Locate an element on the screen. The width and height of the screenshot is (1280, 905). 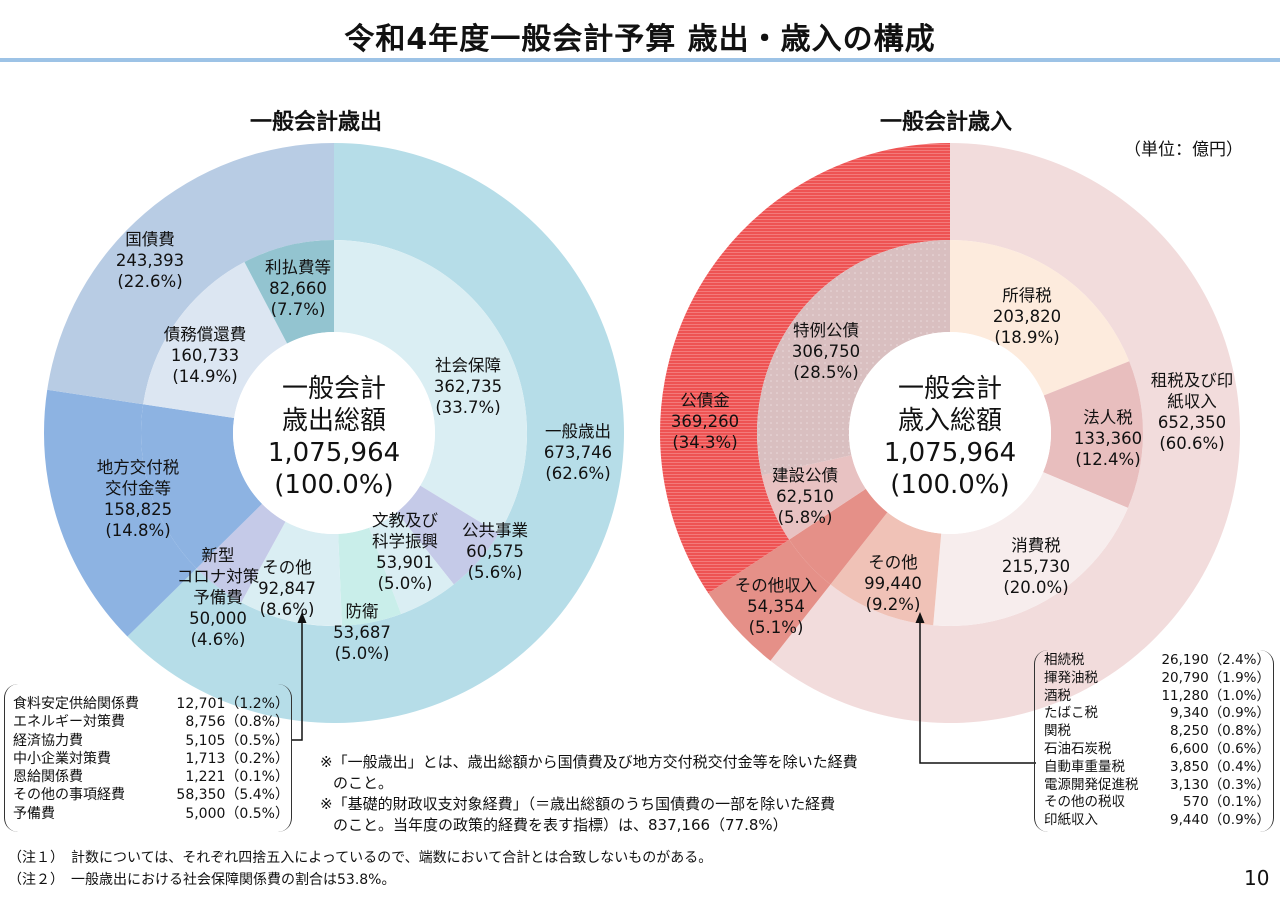
breakdown-pct: （0.4%） is located at coordinates (1239, 766).